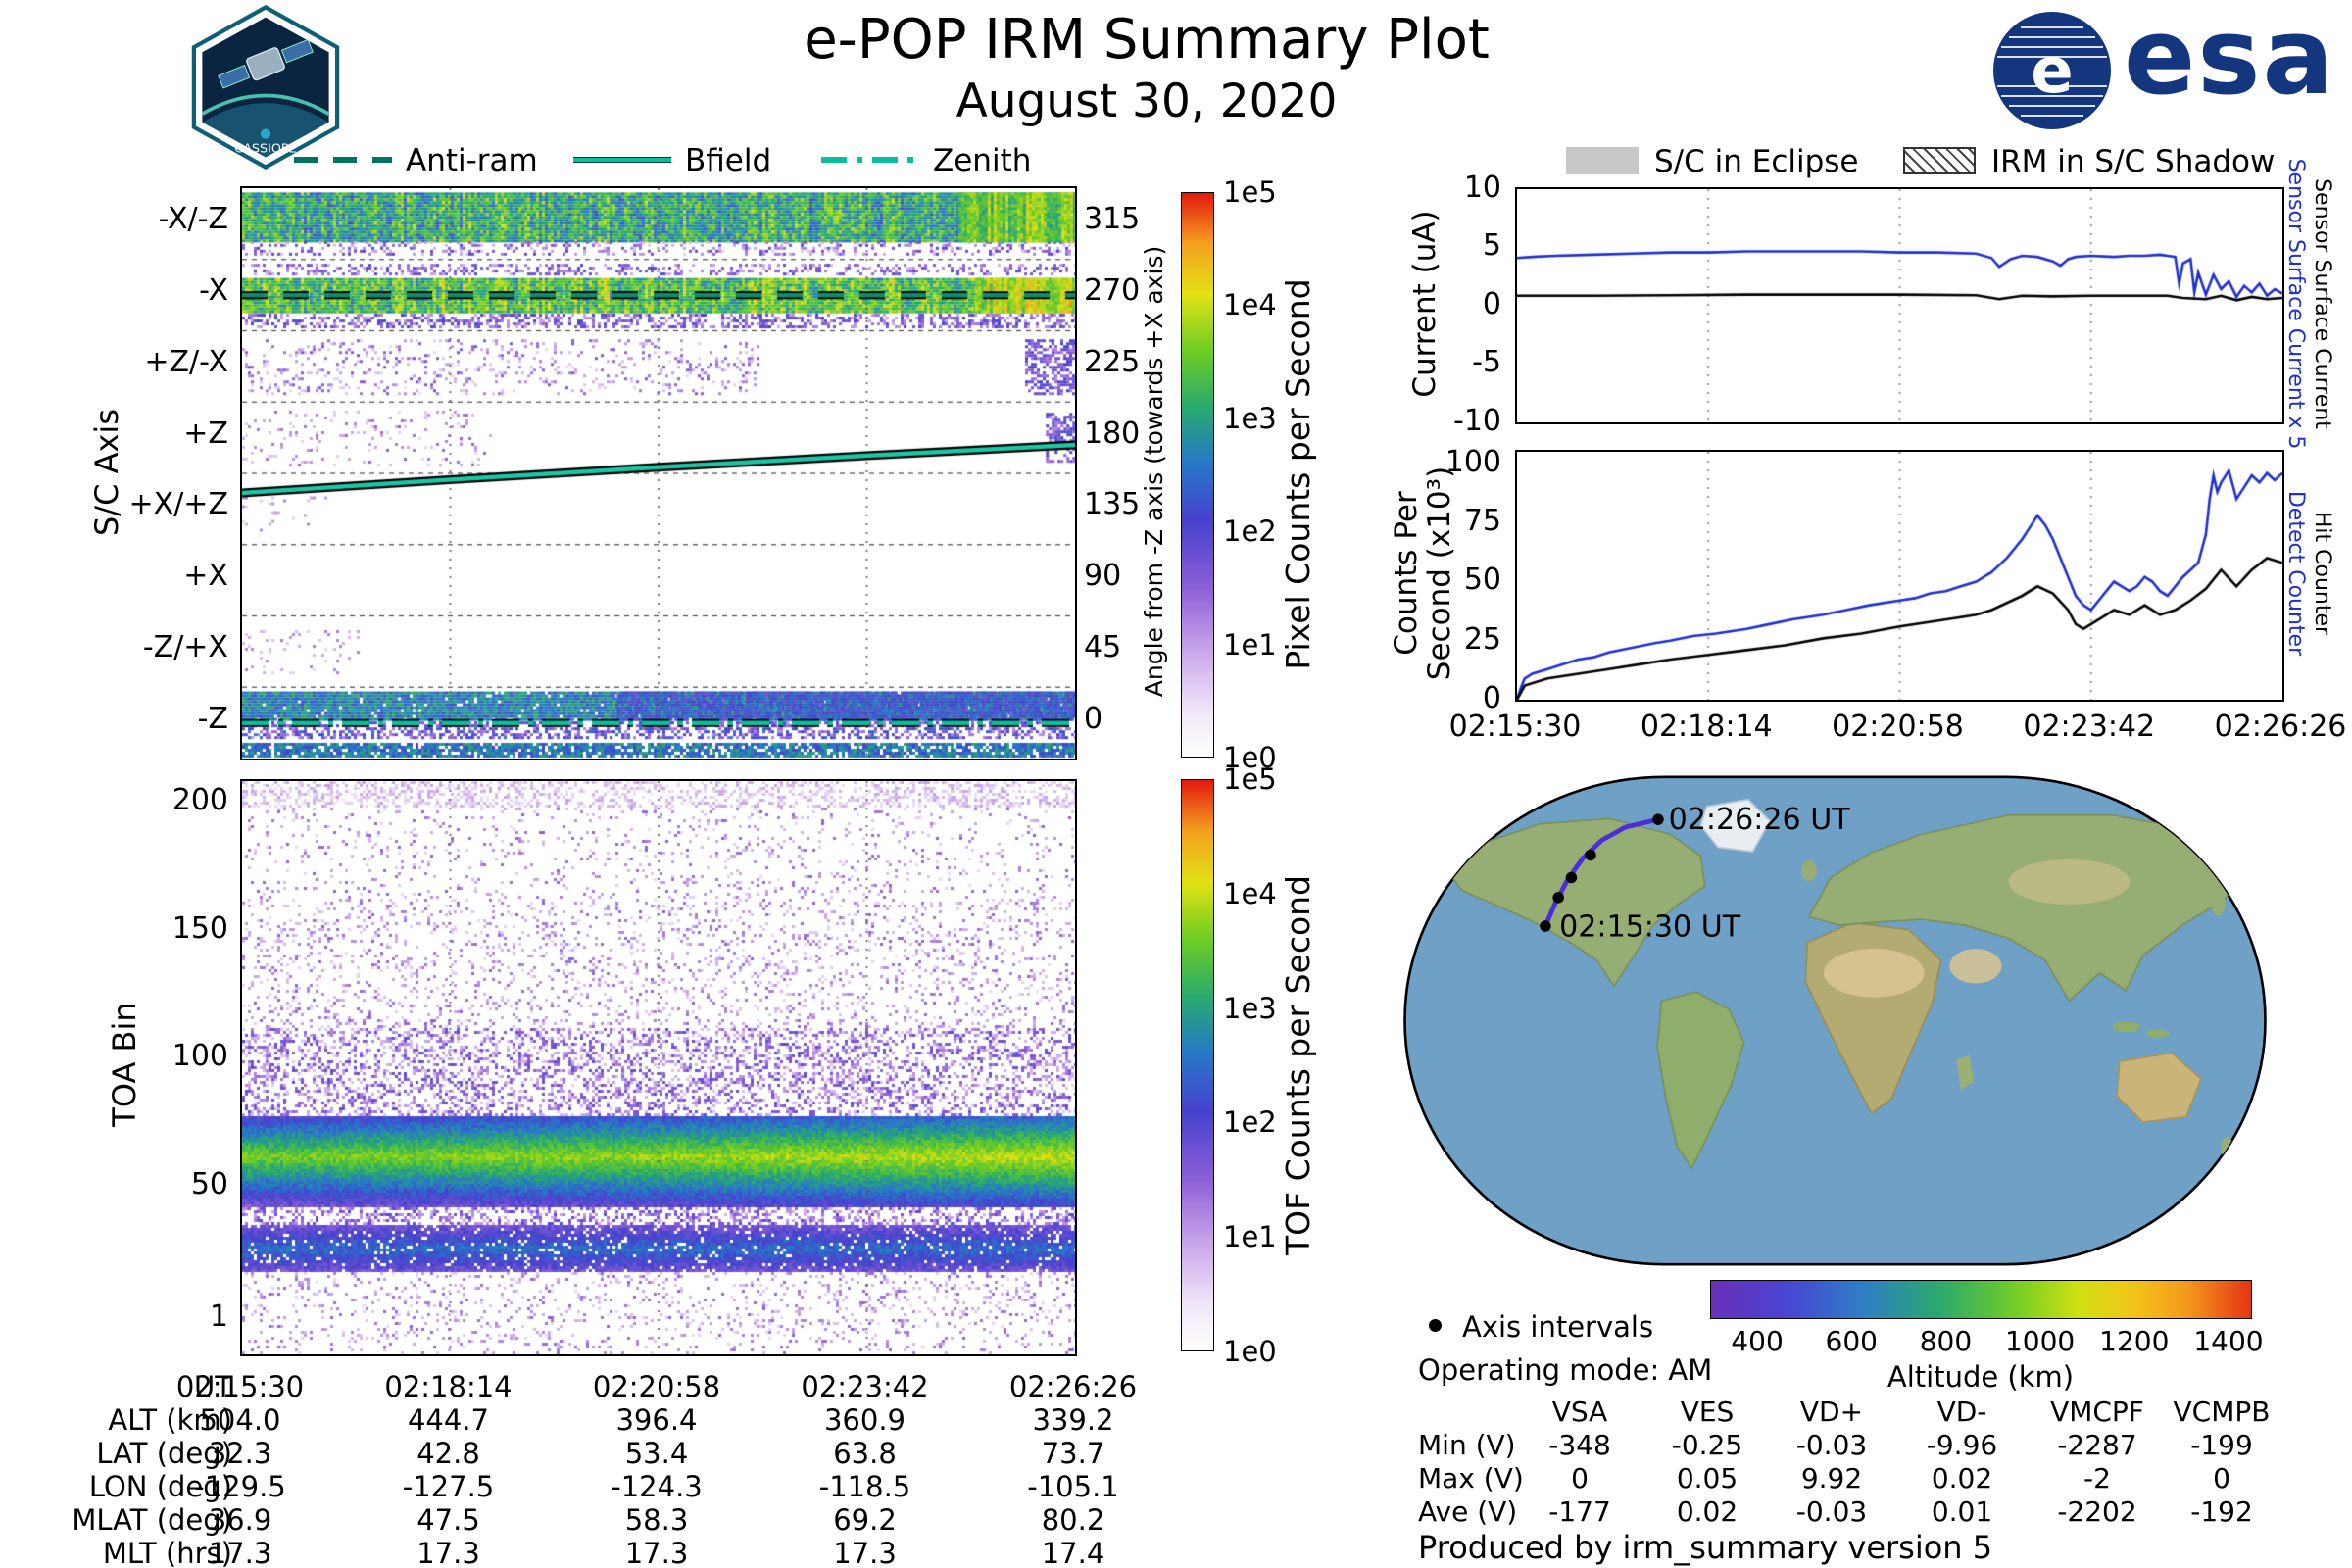  Describe the element at coordinates (2222, 1412) in the screenshot. I see `voltage-column-header: VCMPB` at that location.